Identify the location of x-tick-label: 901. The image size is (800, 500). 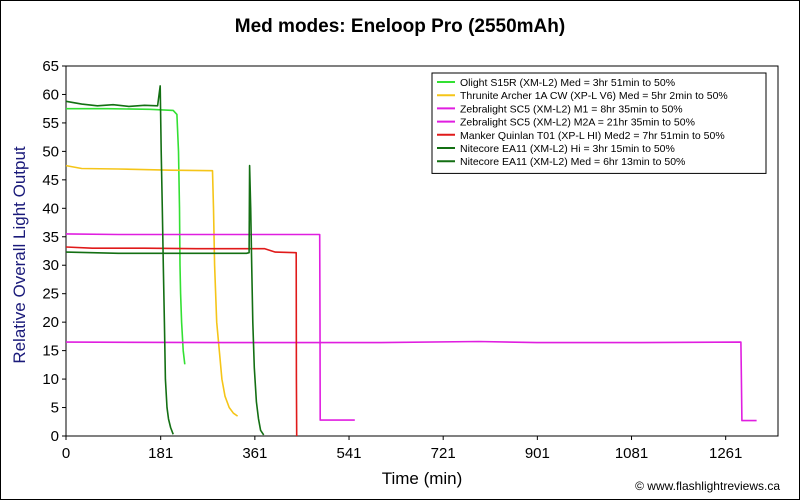
(537, 453).